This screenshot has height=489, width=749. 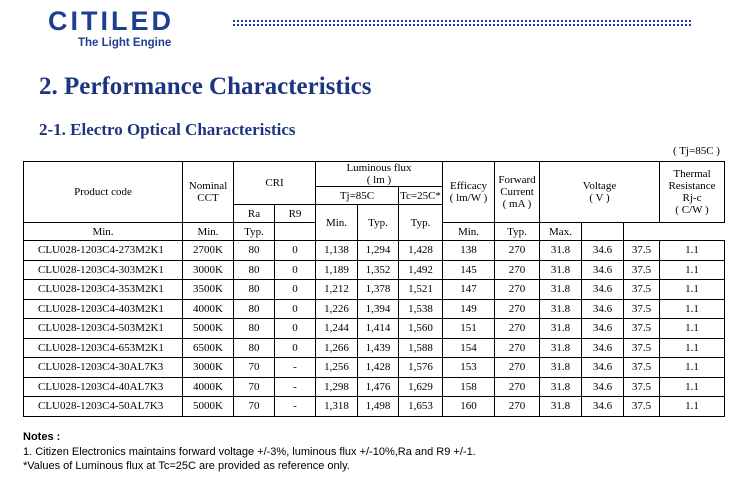 What do you see at coordinates (208, 250) in the screenshot?
I see `table-cell: 2700K` at bounding box center [208, 250].